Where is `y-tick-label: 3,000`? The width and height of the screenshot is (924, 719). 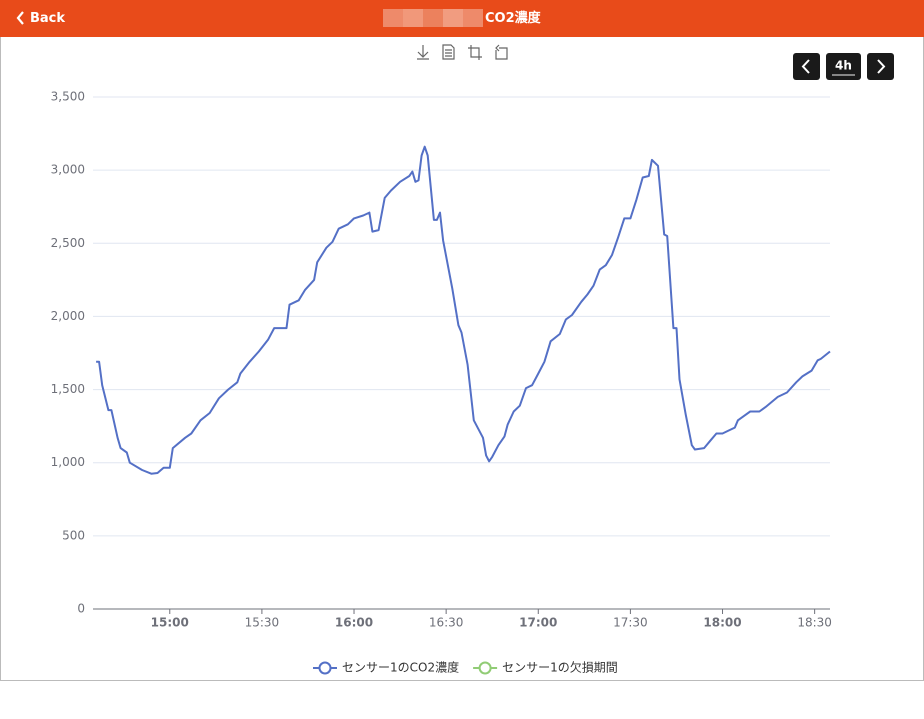 y-tick-label: 3,000 is located at coordinates (68, 170).